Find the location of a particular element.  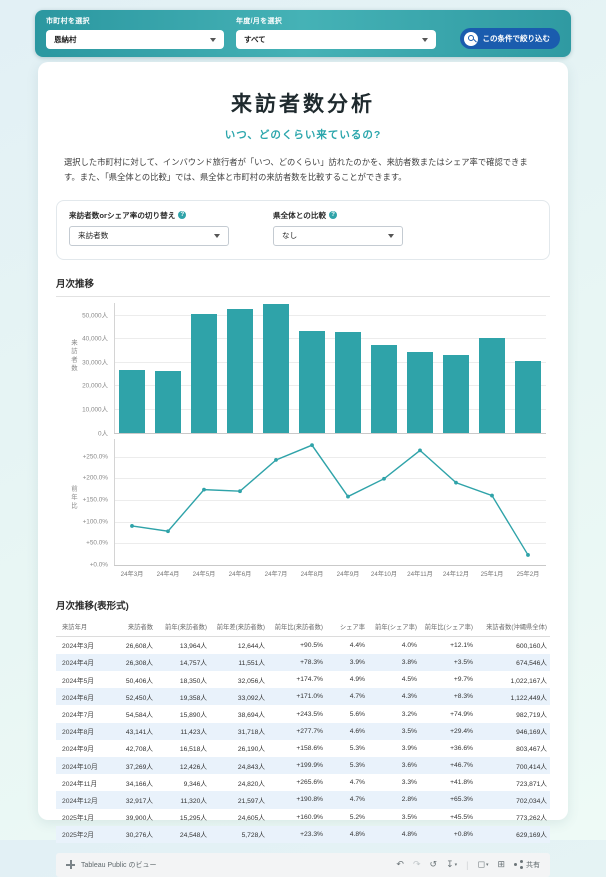

undo-icon: ↶ is located at coordinates (400, 864).